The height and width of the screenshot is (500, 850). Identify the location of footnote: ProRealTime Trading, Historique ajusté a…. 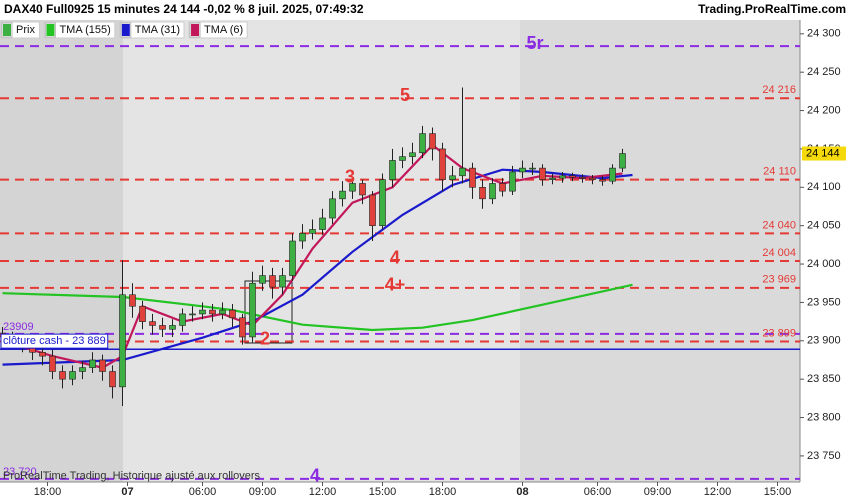
(131, 476).